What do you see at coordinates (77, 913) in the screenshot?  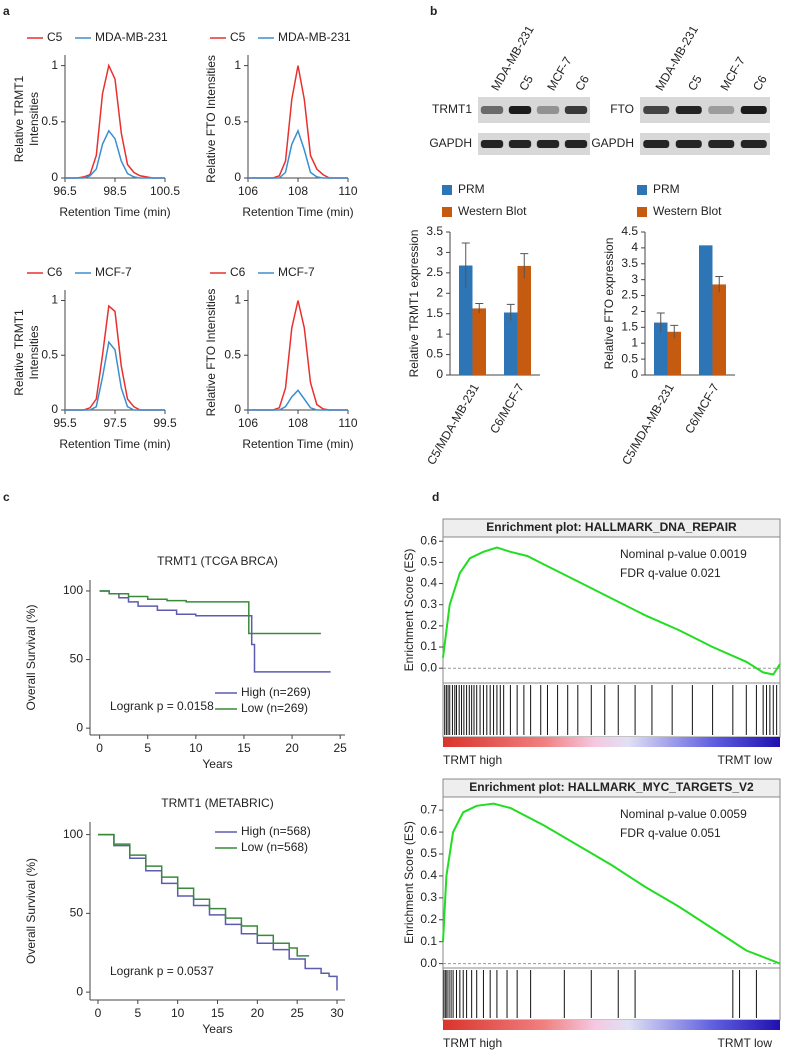 I see `y-tick-label: 50` at bounding box center [77, 913].